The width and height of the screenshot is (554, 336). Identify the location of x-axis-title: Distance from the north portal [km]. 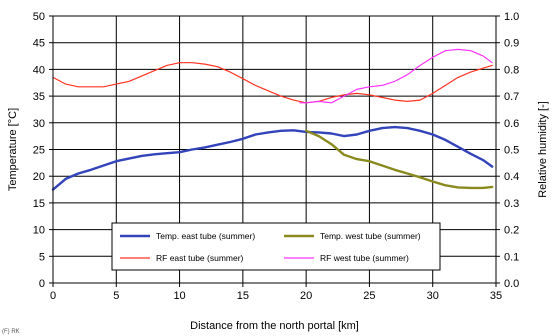
(274, 326).